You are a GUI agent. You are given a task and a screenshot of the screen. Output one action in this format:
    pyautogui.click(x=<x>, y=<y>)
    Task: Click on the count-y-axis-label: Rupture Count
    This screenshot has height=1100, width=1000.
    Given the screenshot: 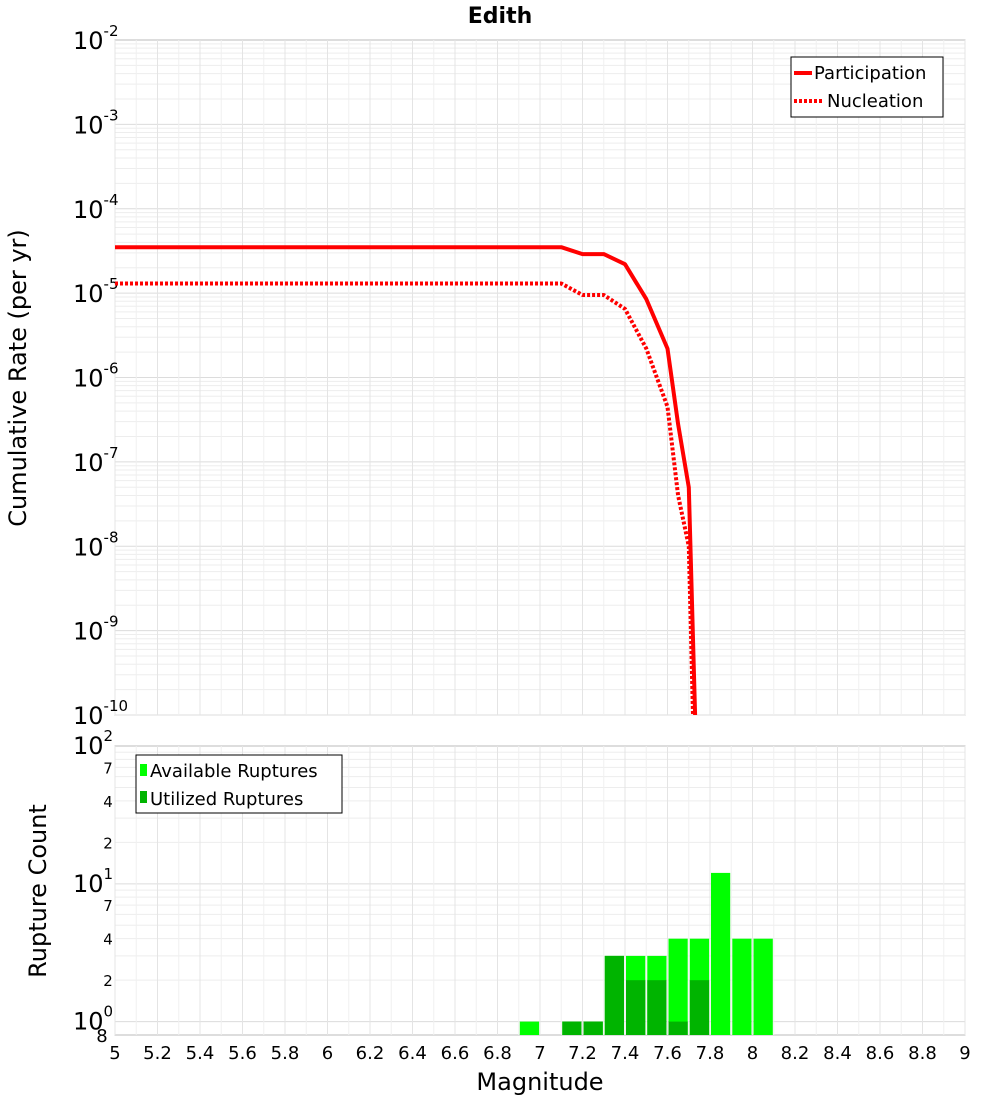 What is the action you would take?
    pyautogui.click(x=38, y=891)
    